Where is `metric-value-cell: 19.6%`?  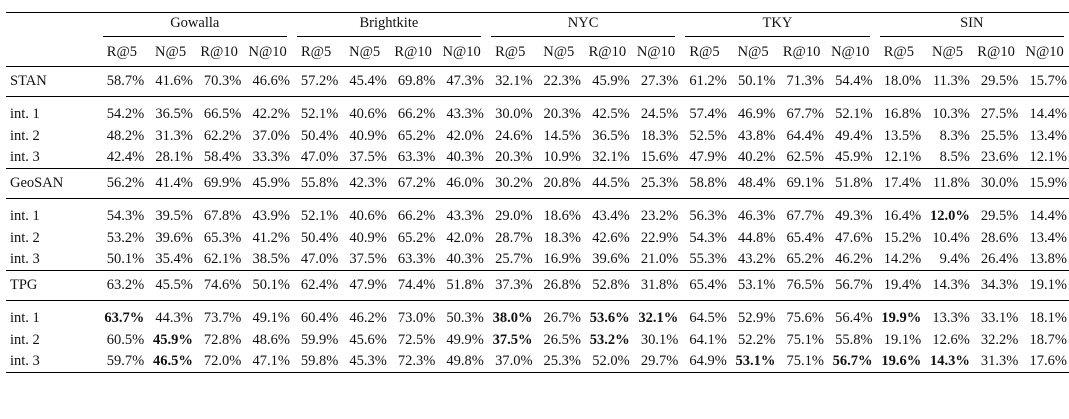
metric-value-cell: 19.6% is located at coordinates (899, 362).